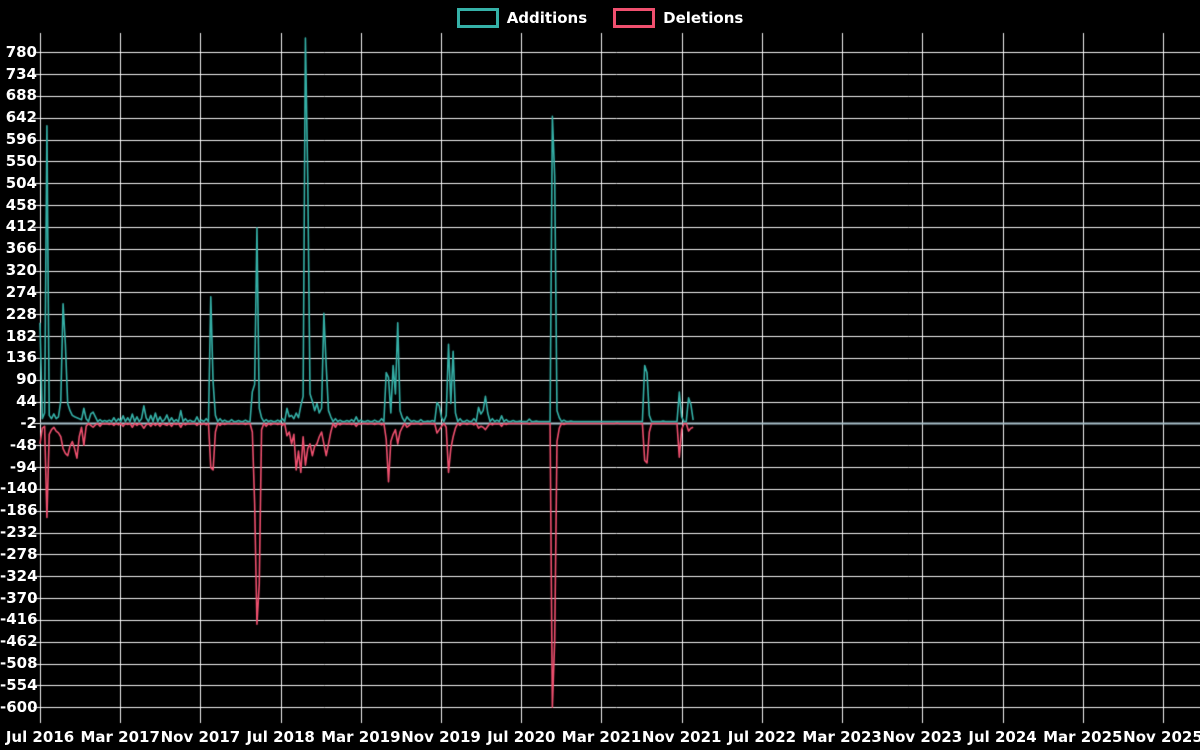 The height and width of the screenshot is (750, 1200). What do you see at coordinates (21, 117) in the screenshot?
I see `y-tick-label: 642` at bounding box center [21, 117].